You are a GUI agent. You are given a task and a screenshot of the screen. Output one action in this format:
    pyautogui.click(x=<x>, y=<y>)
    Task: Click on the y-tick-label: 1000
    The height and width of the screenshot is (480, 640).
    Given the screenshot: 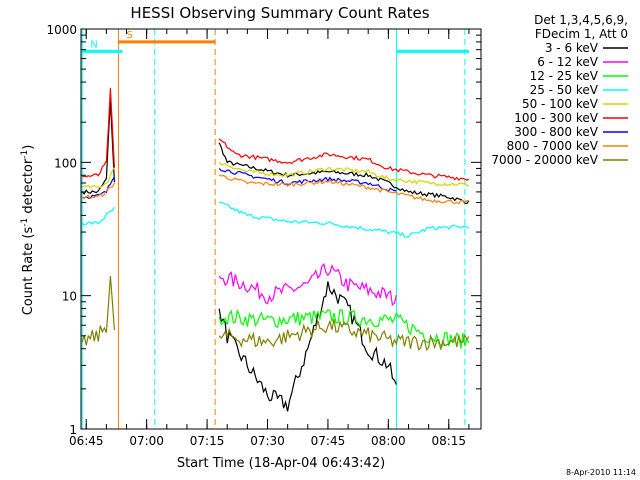 What is the action you would take?
    pyautogui.click(x=61, y=30)
    